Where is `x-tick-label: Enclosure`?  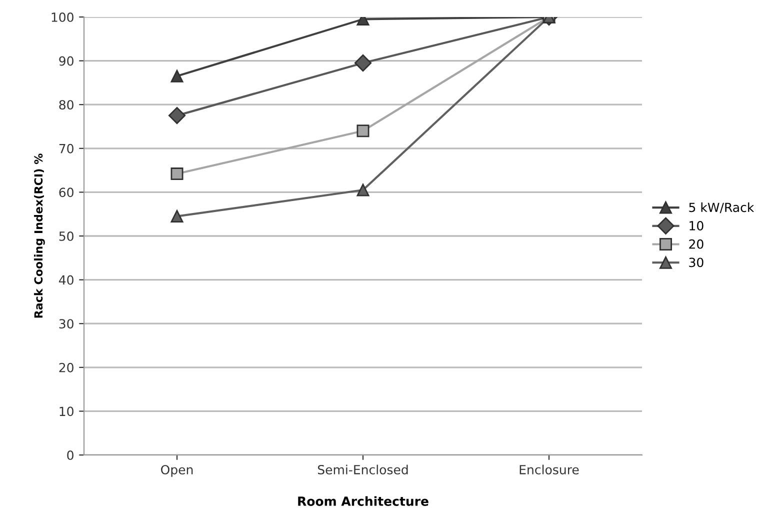
x-tick-label: Enclosure is located at coordinates (549, 469).